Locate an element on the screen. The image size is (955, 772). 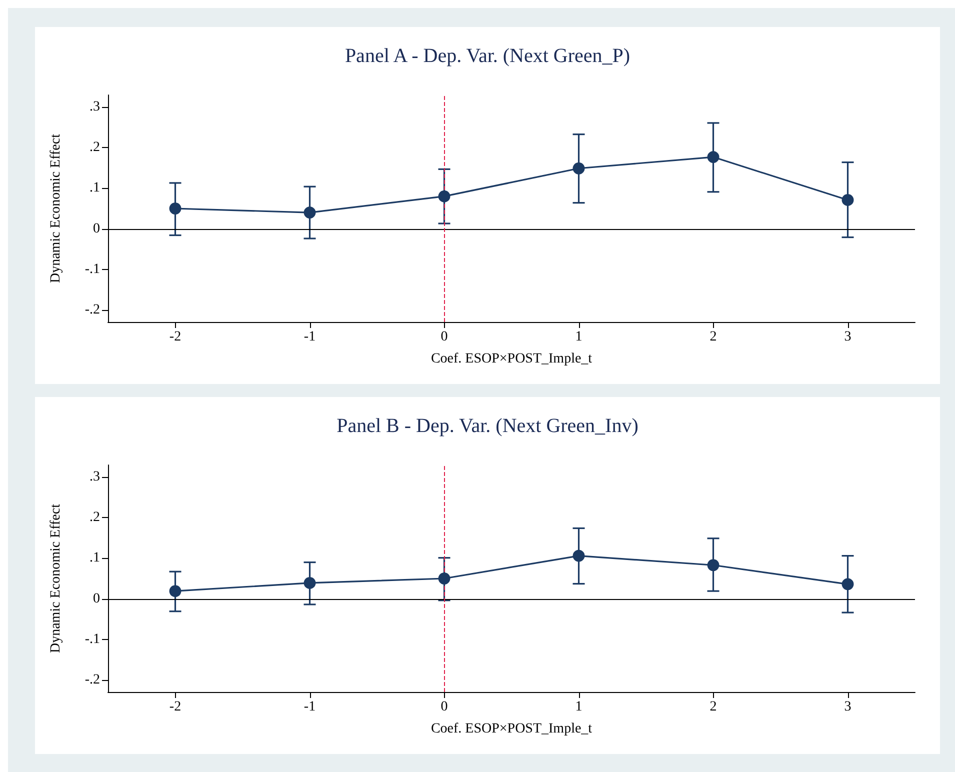
chart-title: Panel B - Dep. Var. (Next Green_Inv) is located at coordinates (487, 426).